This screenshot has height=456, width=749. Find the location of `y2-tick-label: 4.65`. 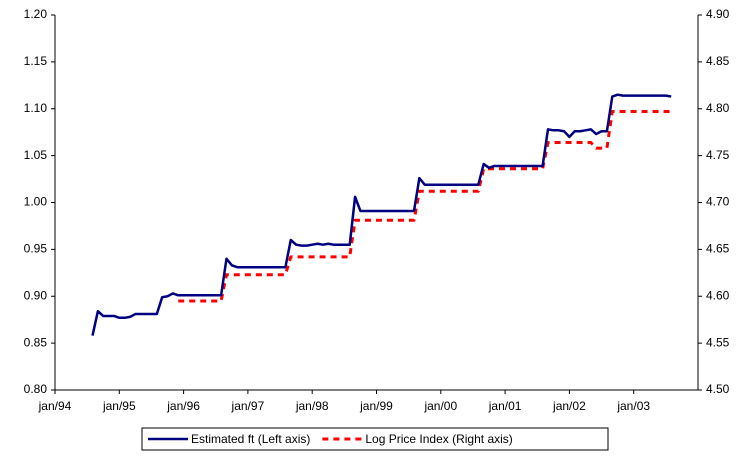

y2-tick-label: 4.65 is located at coordinates (718, 249).